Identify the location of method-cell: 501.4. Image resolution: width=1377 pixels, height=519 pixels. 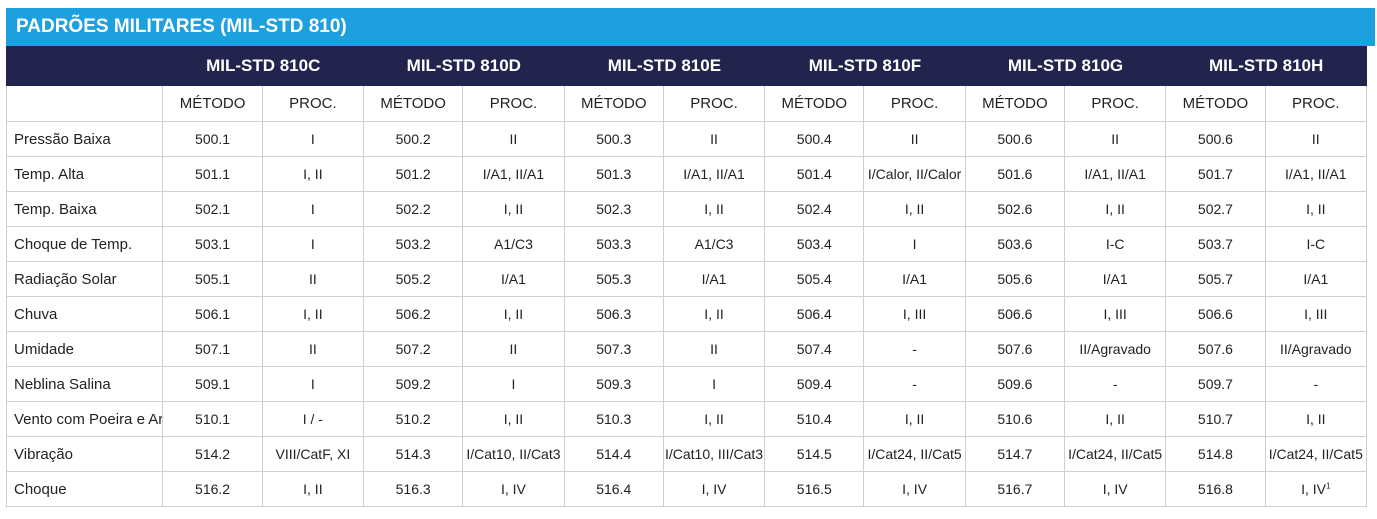
(814, 174).